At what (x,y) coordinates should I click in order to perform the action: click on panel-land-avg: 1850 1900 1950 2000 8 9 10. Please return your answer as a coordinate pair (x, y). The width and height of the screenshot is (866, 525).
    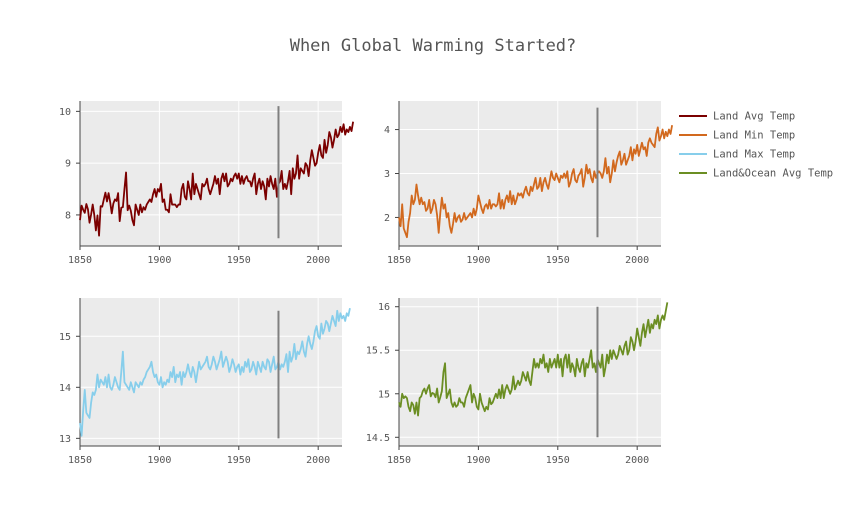
    Looking at the image, I should click on (207, 183).